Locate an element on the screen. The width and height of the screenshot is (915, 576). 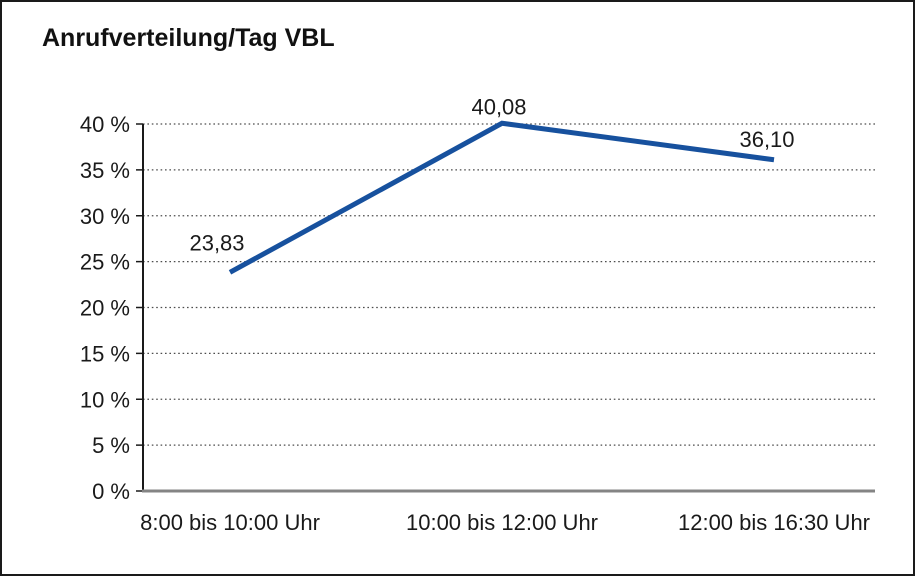
x-axis-category-label: 12:00 bis 16:30 Uhr is located at coordinates (774, 522).